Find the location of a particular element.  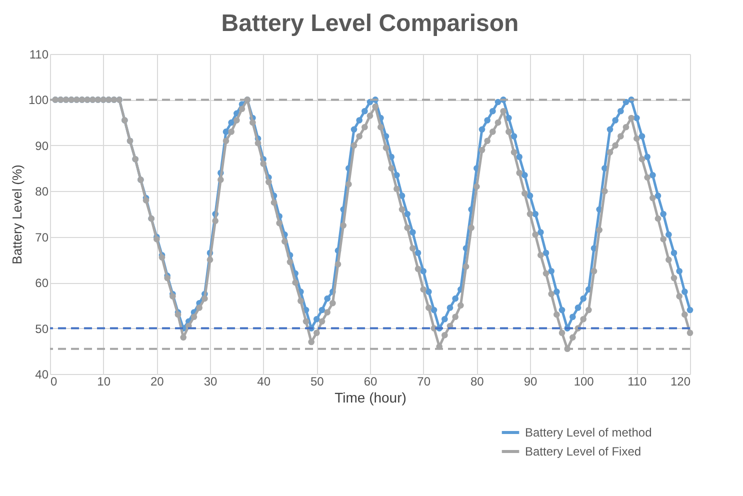

x-tick-label: 0 is located at coordinates (54, 381).